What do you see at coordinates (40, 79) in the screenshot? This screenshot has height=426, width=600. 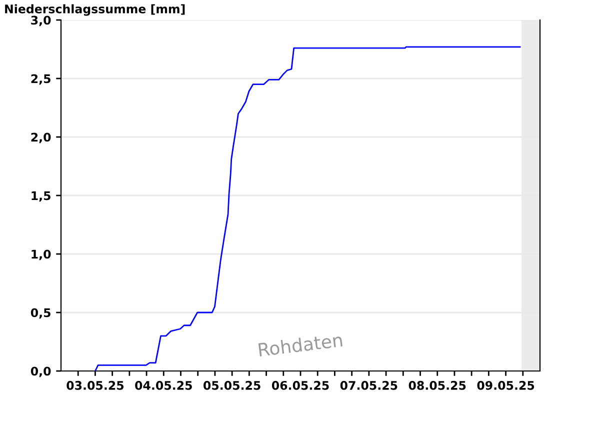 I see `y-tick-label: 2,5` at bounding box center [40, 79].